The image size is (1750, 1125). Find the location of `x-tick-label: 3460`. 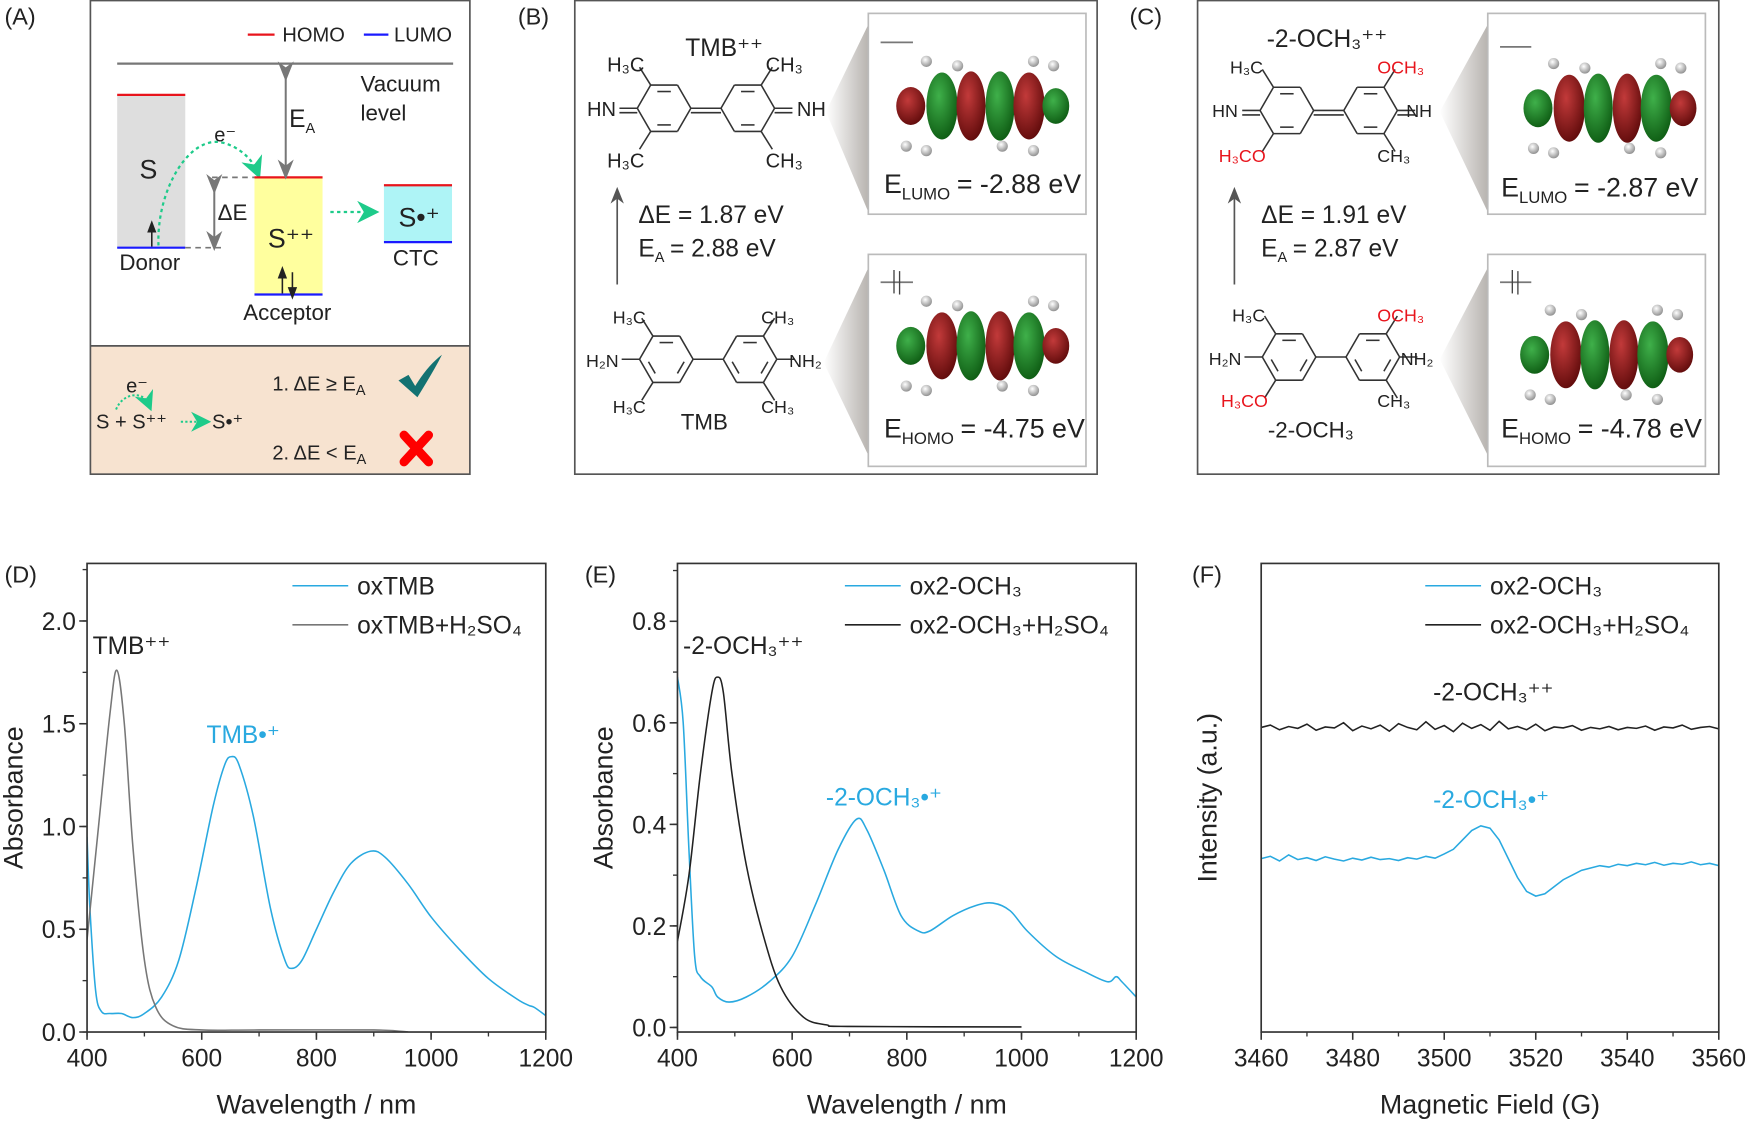

x-tick-label: 3460 is located at coordinates (1261, 1059).